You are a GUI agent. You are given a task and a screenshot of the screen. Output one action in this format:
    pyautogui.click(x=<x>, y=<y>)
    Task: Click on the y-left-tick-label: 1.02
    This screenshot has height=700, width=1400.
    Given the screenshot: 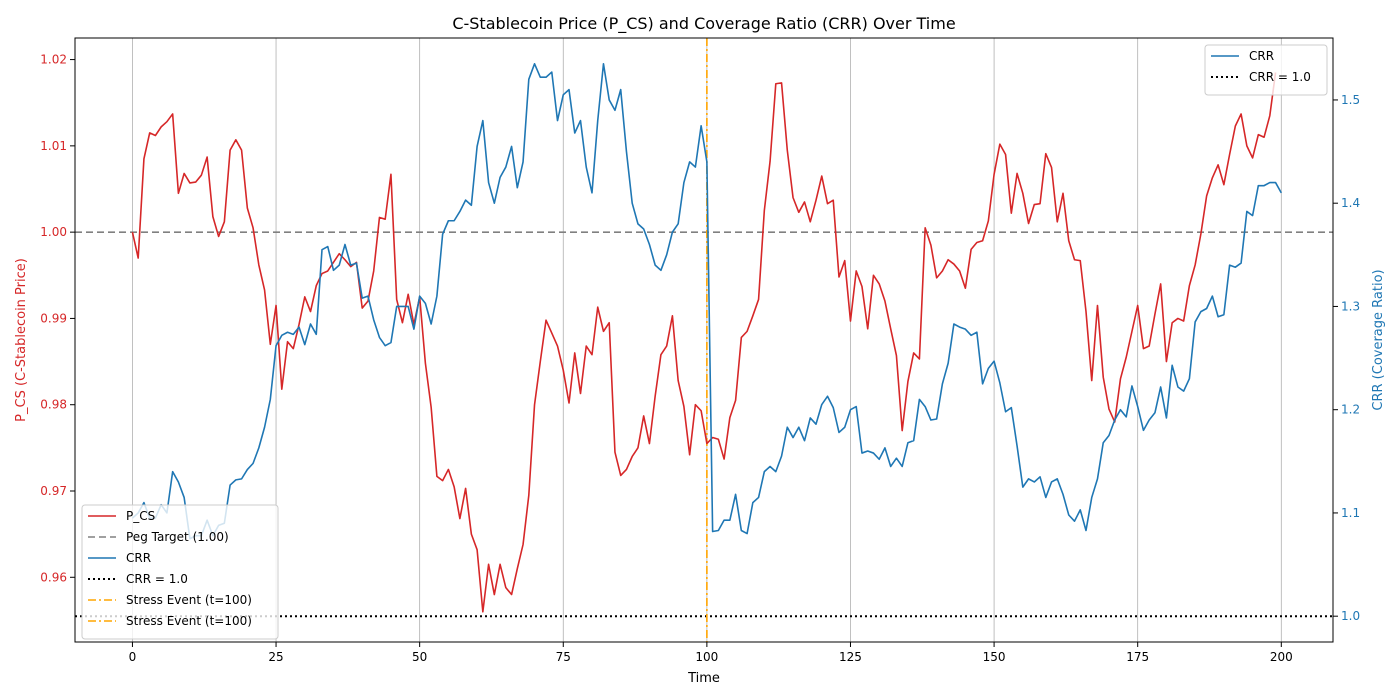 What is the action you would take?
    pyautogui.click(x=53, y=60)
    